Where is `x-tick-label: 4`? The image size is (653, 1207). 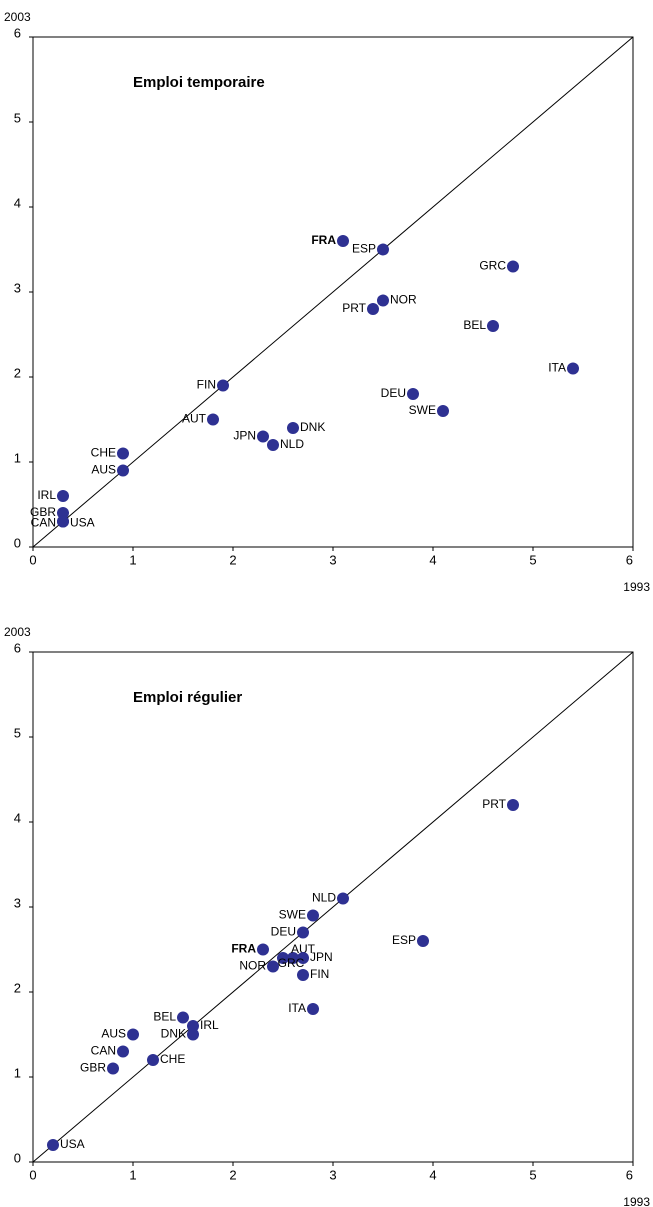
x-tick-label: 4 is located at coordinates (432, 559).